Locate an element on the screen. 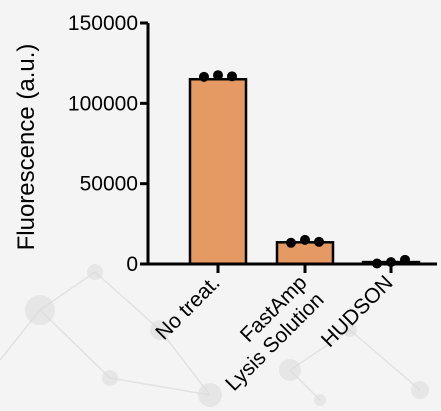  x-tick-label: FastAmpLysis Solution is located at coordinates (266, 333).